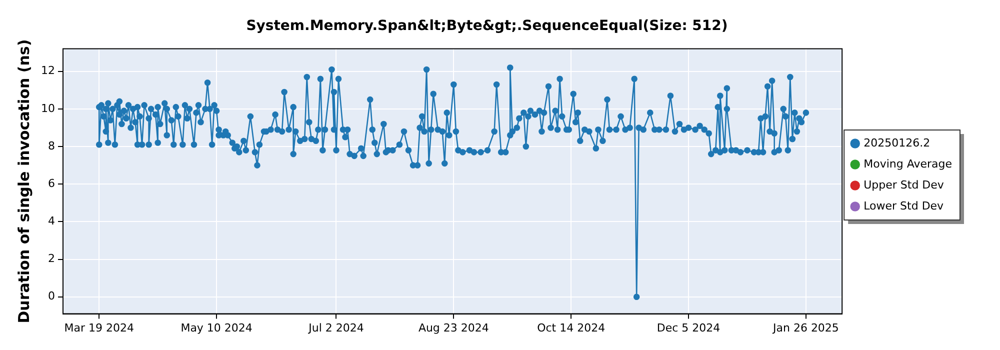 The width and height of the screenshot is (1000, 350). I want to click on y-tick-label: 10, so click(47, 108).